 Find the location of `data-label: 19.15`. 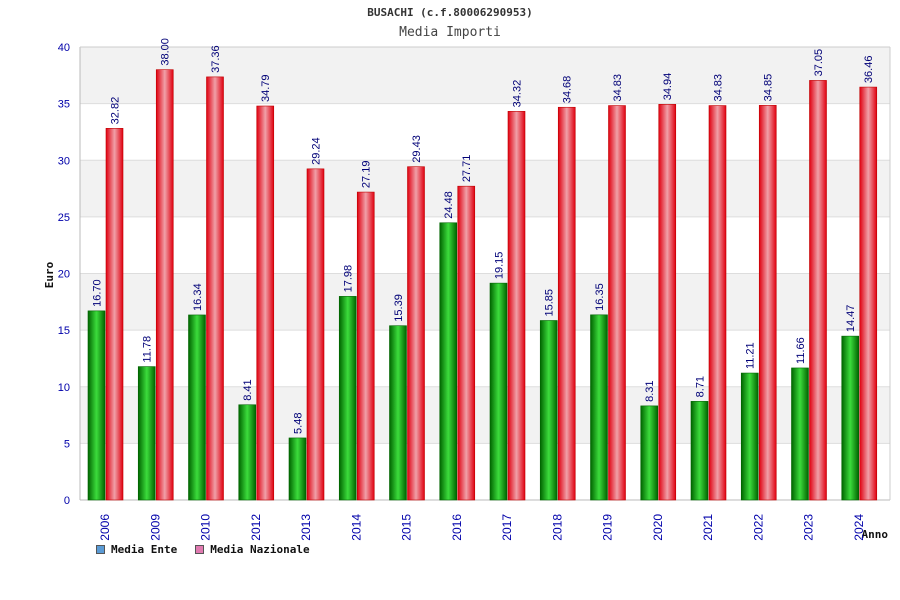

data-label: 19.15 is located at coordinates (500, 266).